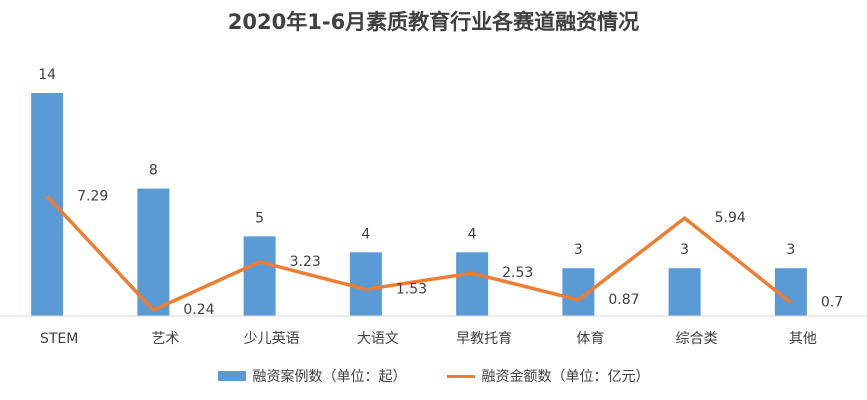  Describe the element at coordinates (411, 289) in the screenshot. I see `line-value-label: 1.53` at that location.